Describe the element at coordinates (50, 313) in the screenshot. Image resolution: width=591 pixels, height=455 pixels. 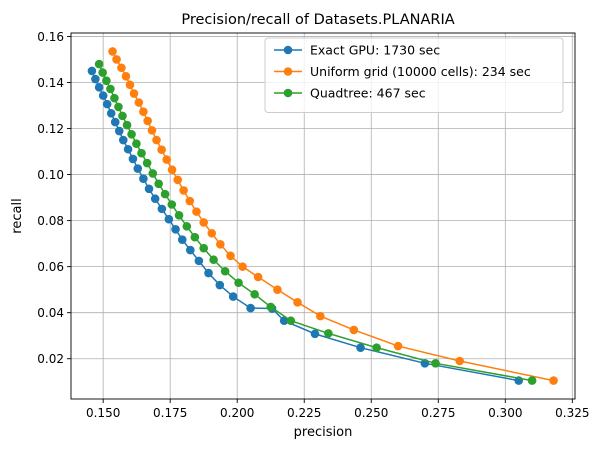
I see `y-tick-label: 0.04` at that location.